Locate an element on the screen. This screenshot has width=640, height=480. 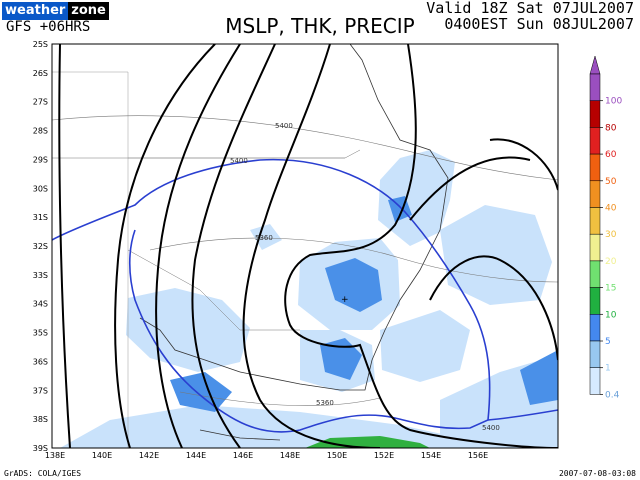
valid-time-line-2: 0400EST Sun 08JUL2007 is located at coordinates (539, 24).